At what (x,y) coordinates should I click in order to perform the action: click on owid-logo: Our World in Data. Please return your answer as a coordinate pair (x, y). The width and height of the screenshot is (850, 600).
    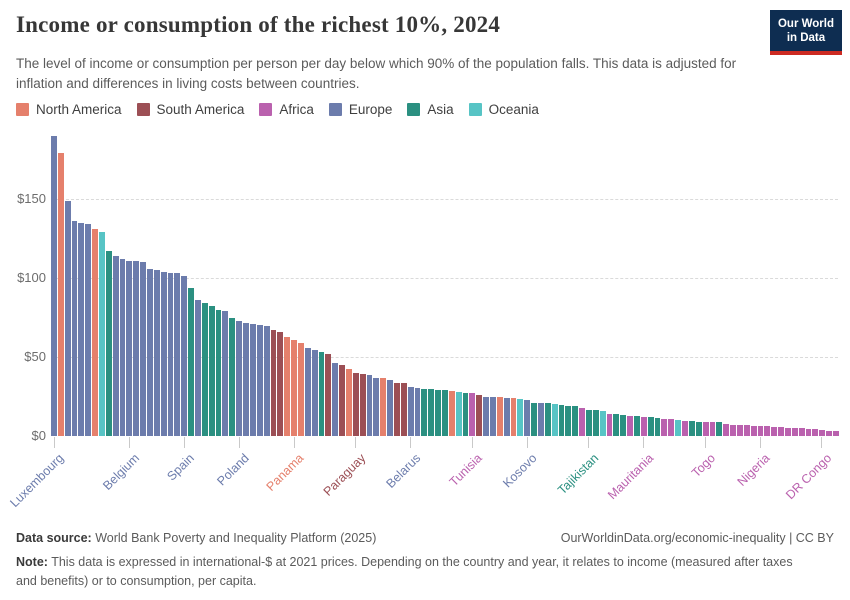
    Looking at the image, I should click on (805, 32).